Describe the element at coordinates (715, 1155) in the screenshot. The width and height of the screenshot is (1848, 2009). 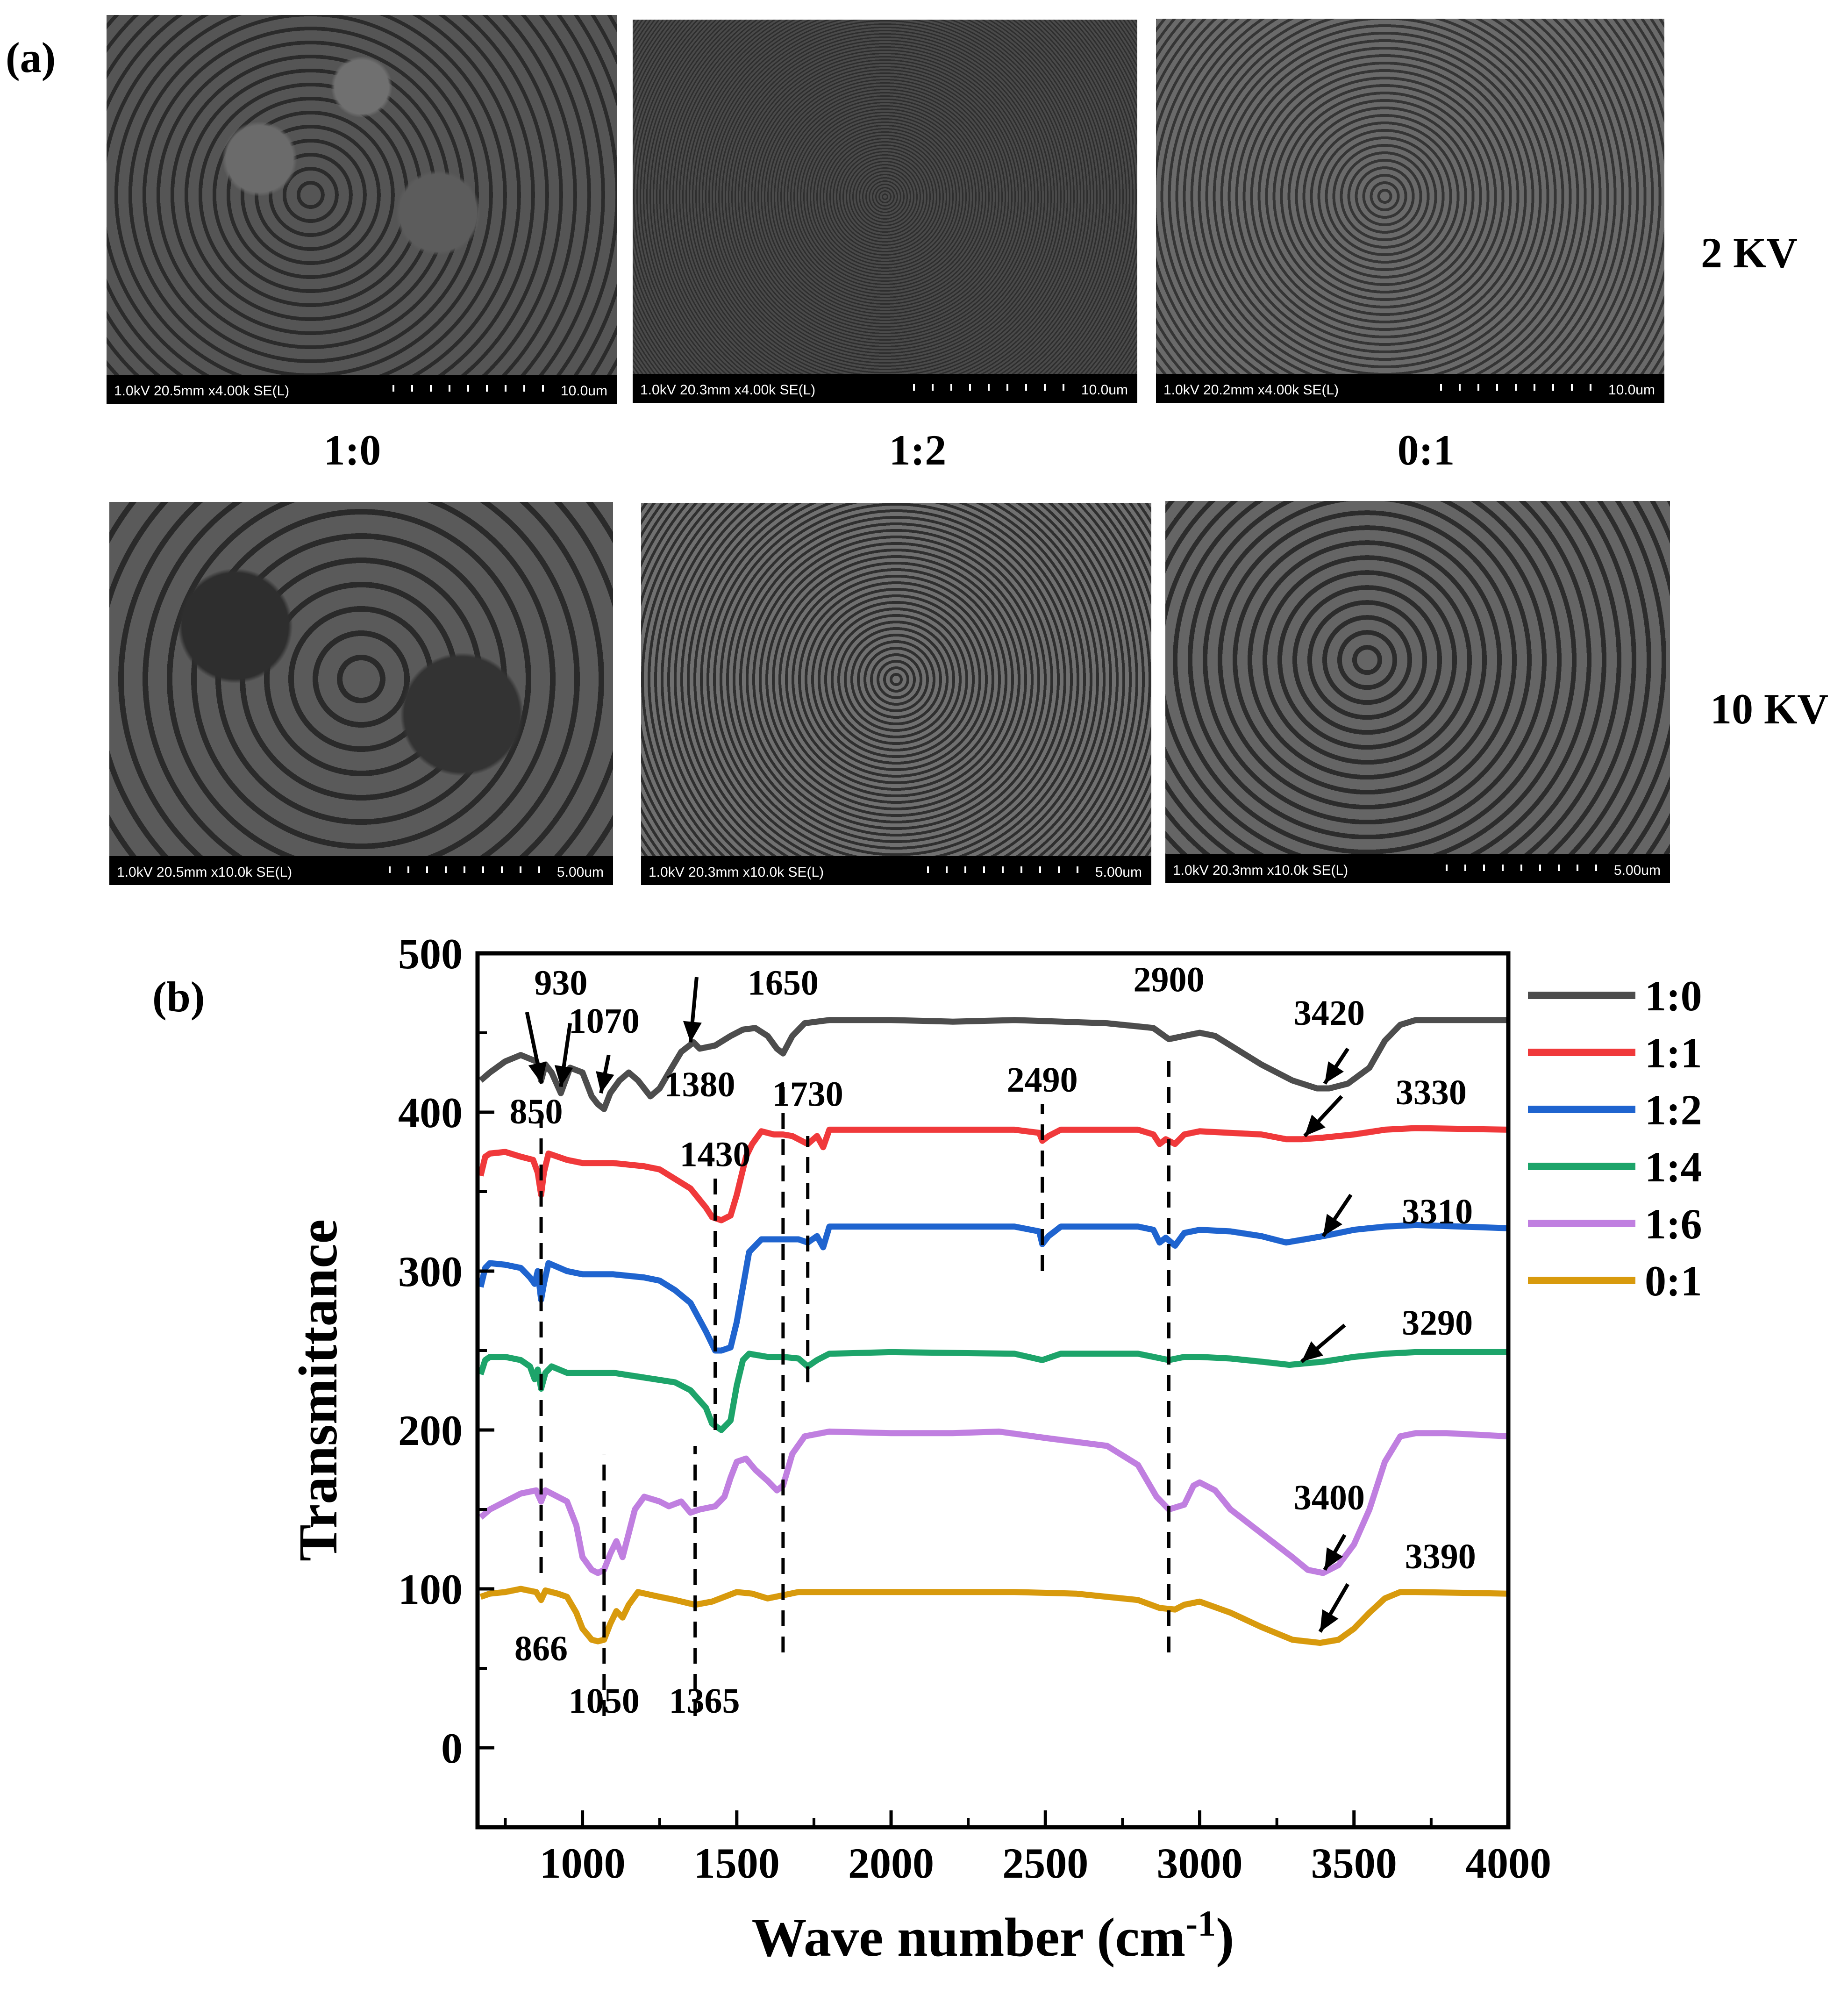
I see `peak-label-1430: 1430` at that location.